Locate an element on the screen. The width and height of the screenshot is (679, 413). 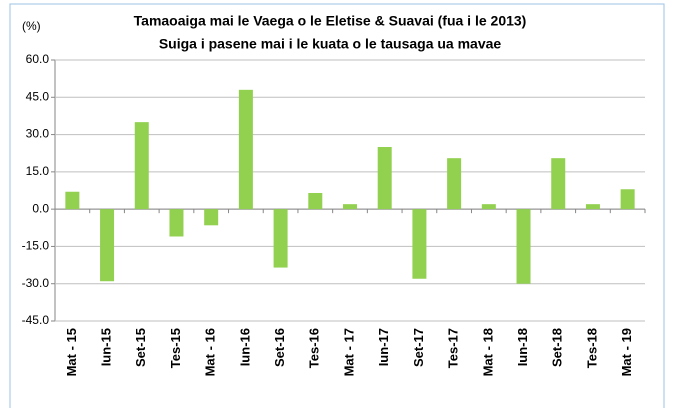
x-tick-label: Mat - 18 is located at coordinates (487, 352).